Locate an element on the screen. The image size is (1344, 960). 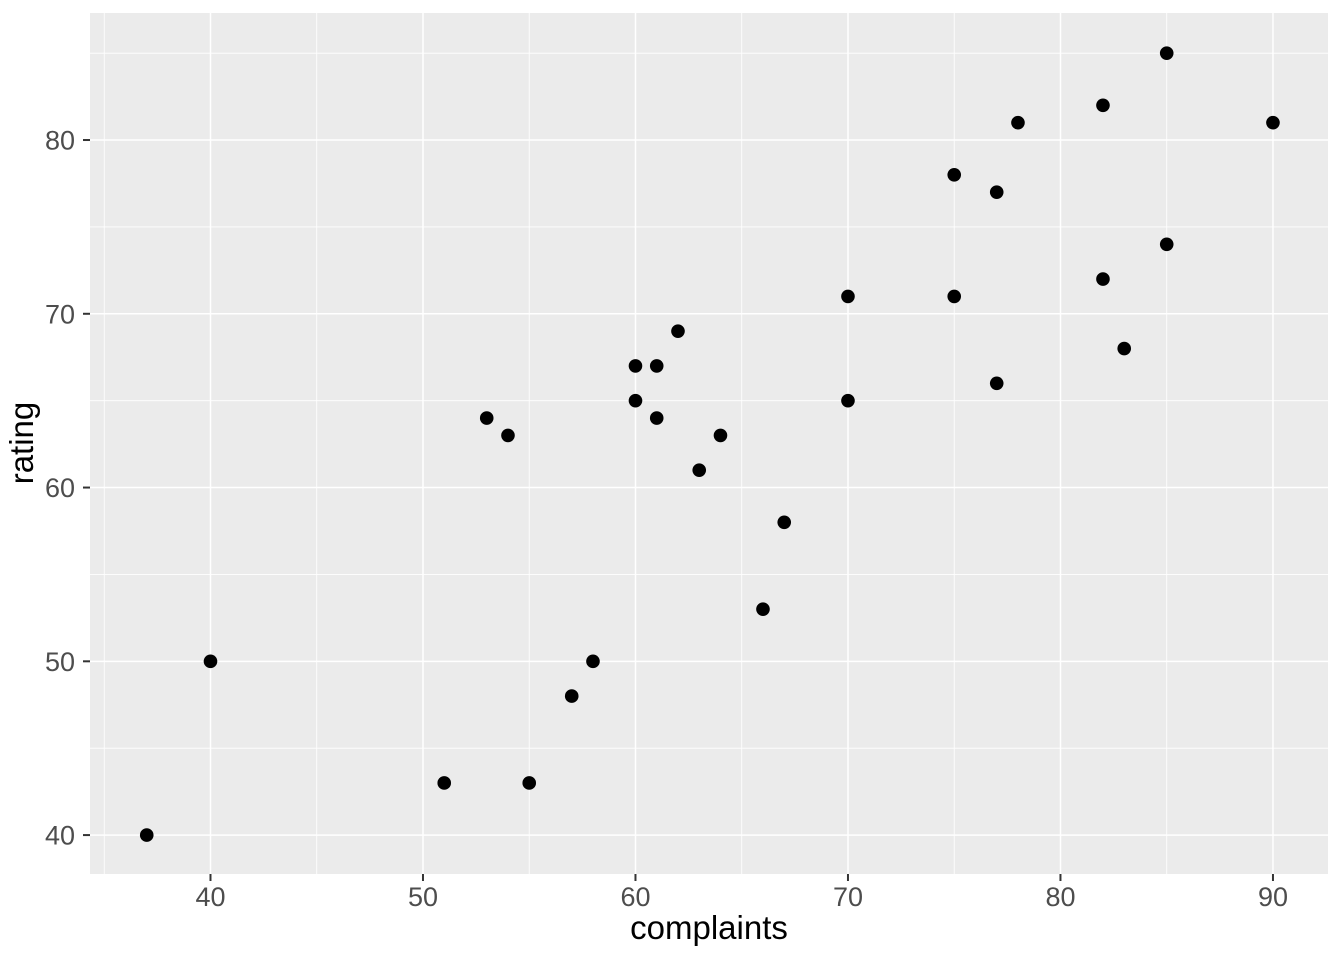
y-axis-title: rating is located at coordinates (21, 443).